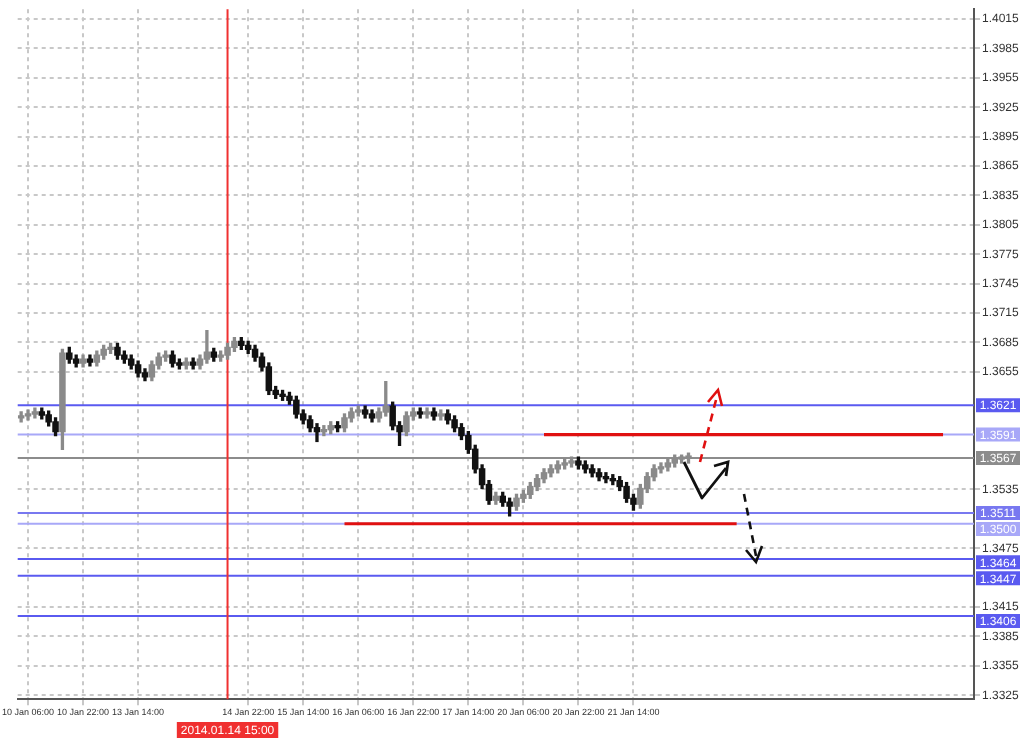  I want to click on candlestick, so click(207, 347).